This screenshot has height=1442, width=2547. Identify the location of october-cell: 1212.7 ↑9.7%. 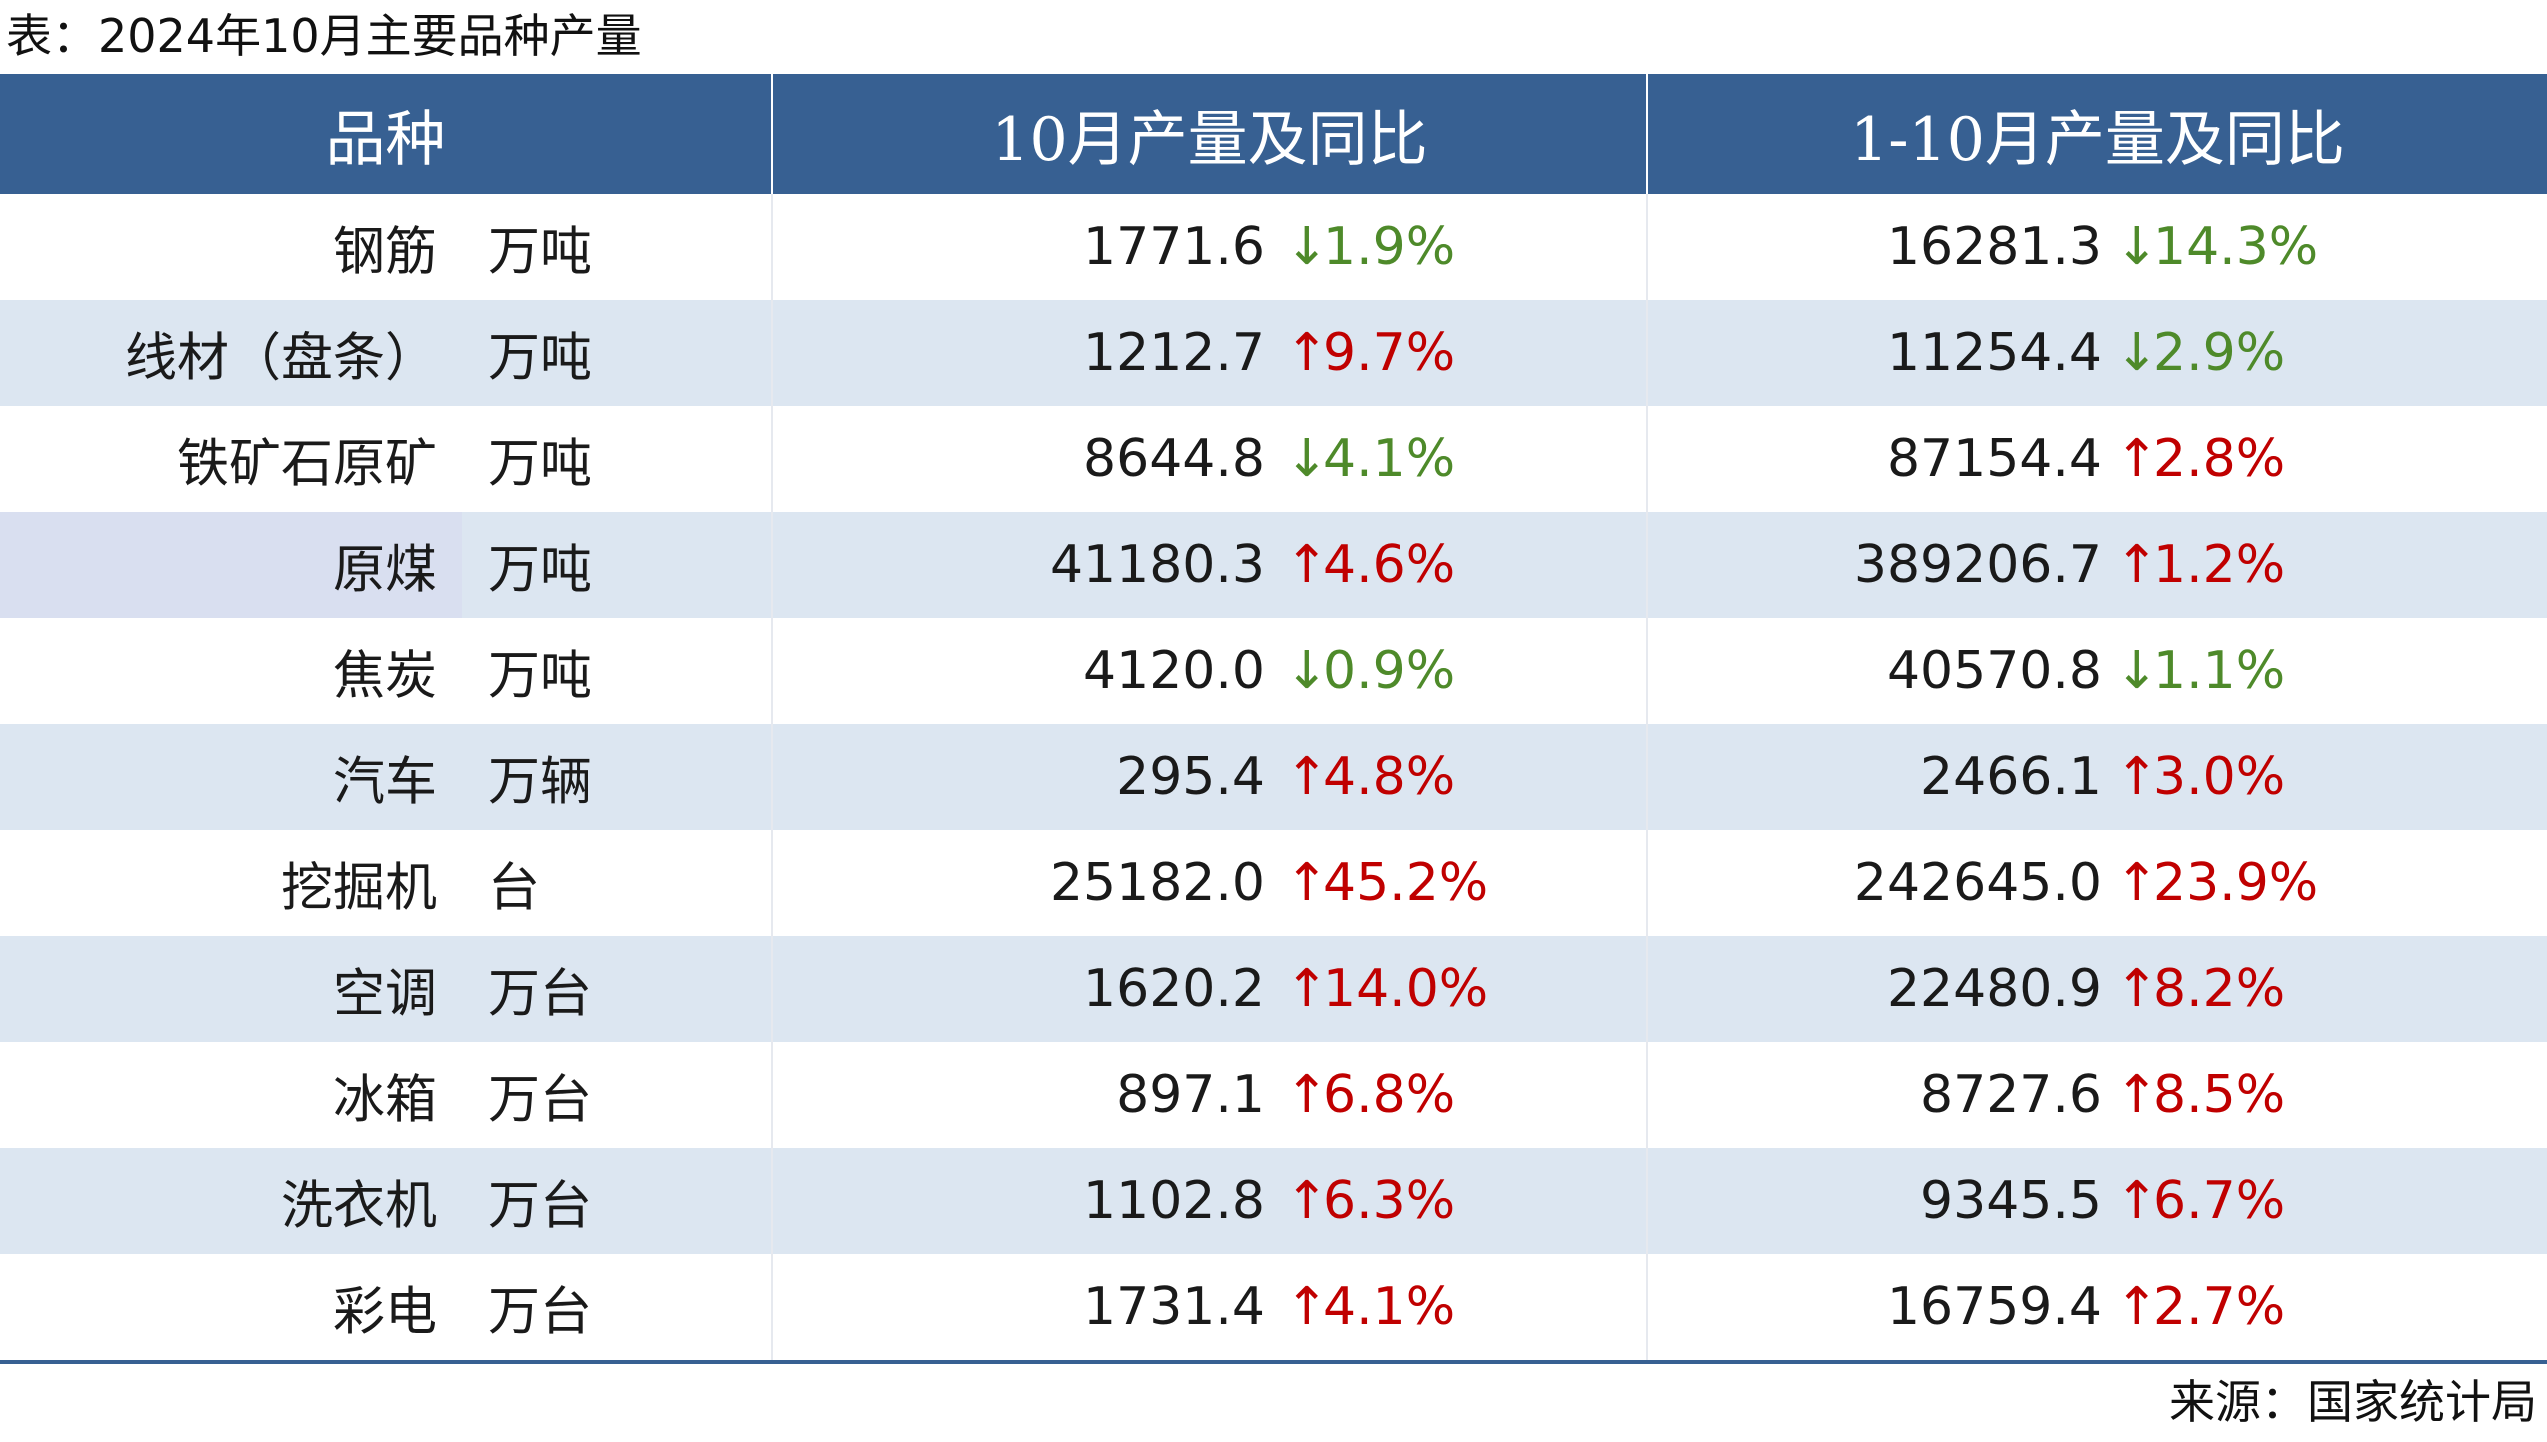
(1209, 353).